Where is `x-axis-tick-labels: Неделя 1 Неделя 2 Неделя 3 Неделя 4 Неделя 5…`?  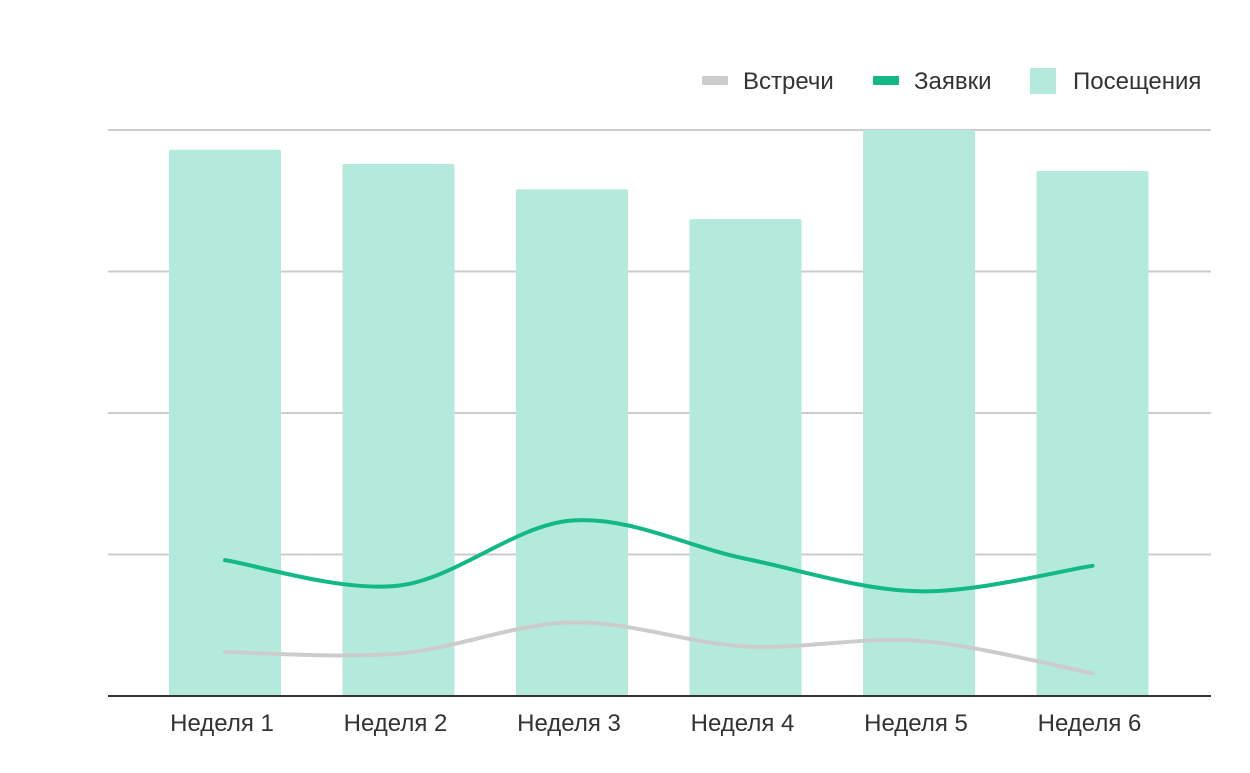
x-axis-tick-labels: Неделя 1 Неделя 2 Неделя 3 Неделя 4 Неделя 5… is located at coordinates (655, 723).